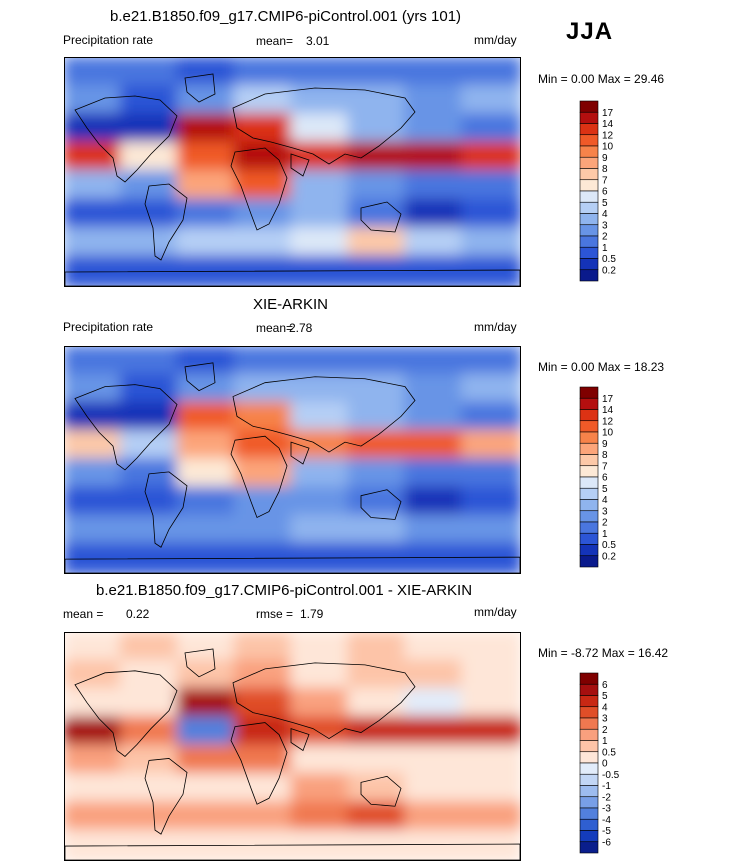 The width and height of the screenshot is (732, 865). Describe the element at coordinates (605, 214) in the screenshot. I see `colorbar-tick-label: 4` at that location.